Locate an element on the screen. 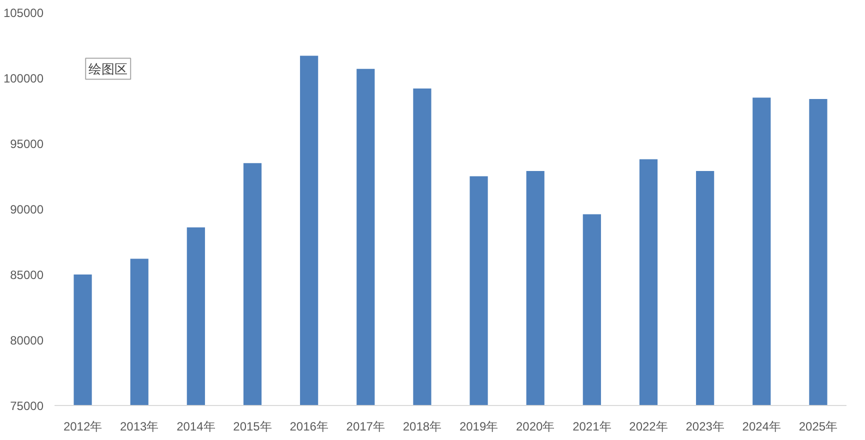 The width and height of the screenshot is (865, 440). x-tick-label: 2013年 is located at coordinates (139, 427).